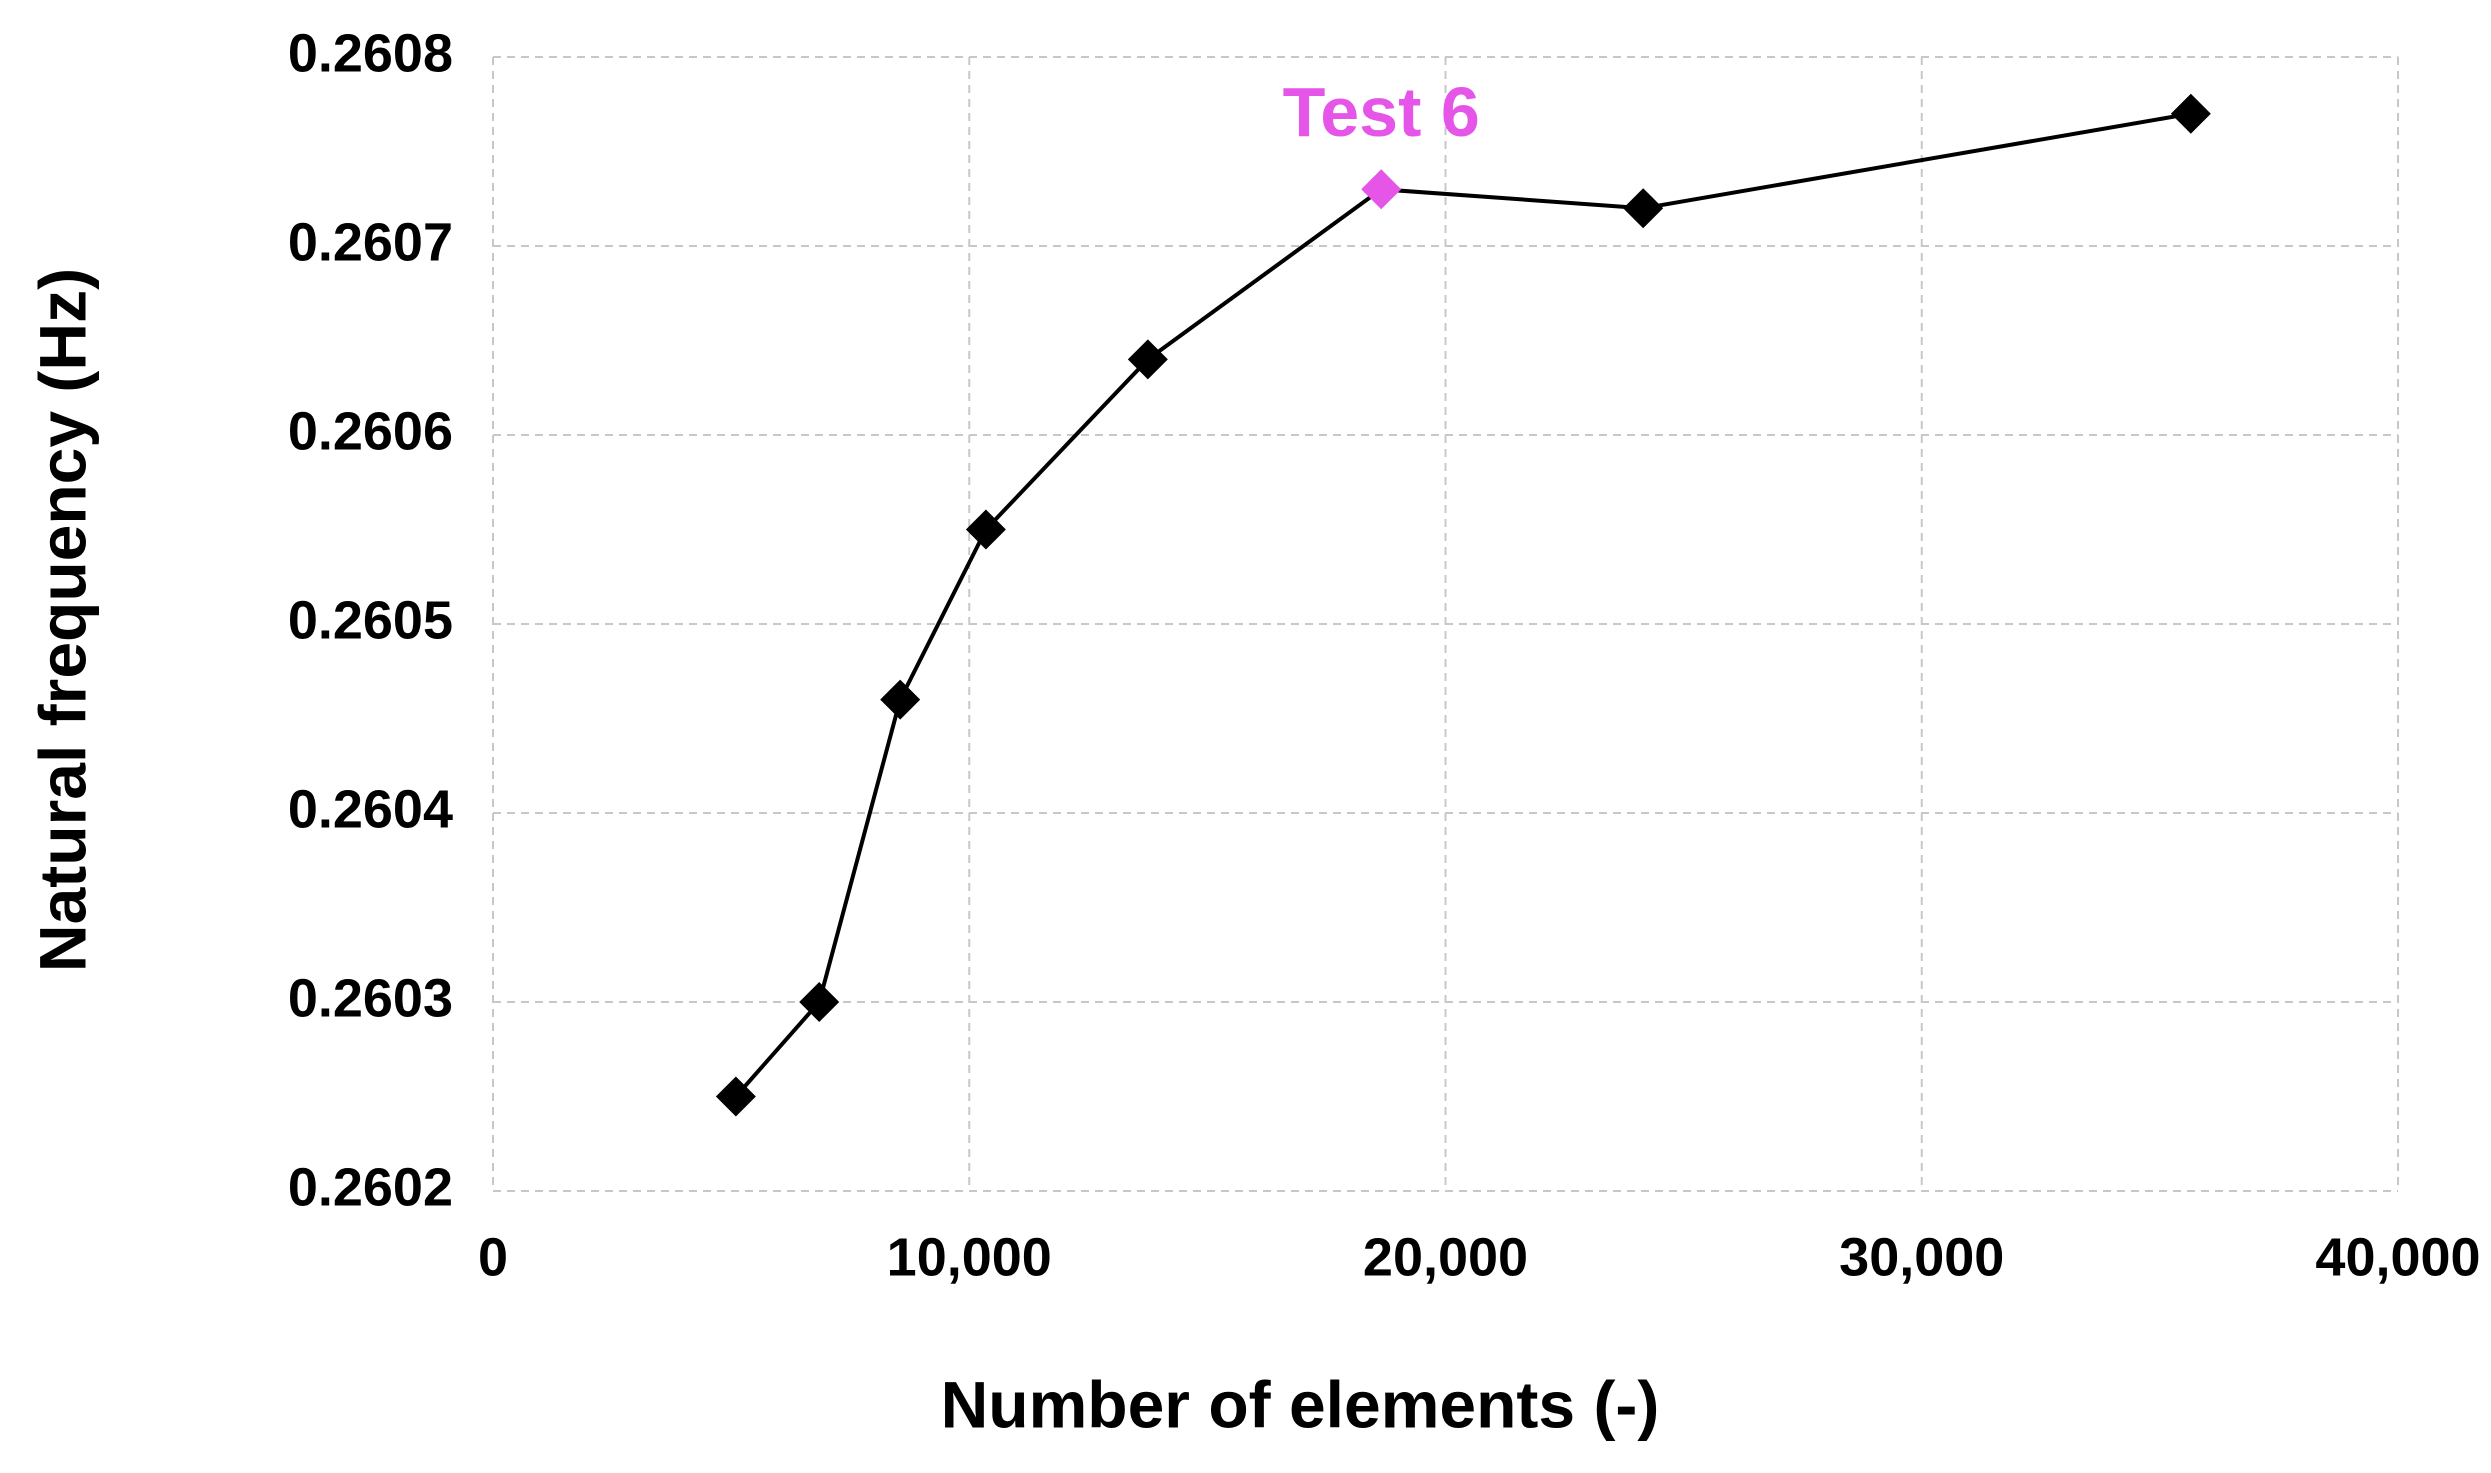 This screenshot has width=2491, height=1473. I want to click on x-tick-label: 10,000, so click(969, 1257).